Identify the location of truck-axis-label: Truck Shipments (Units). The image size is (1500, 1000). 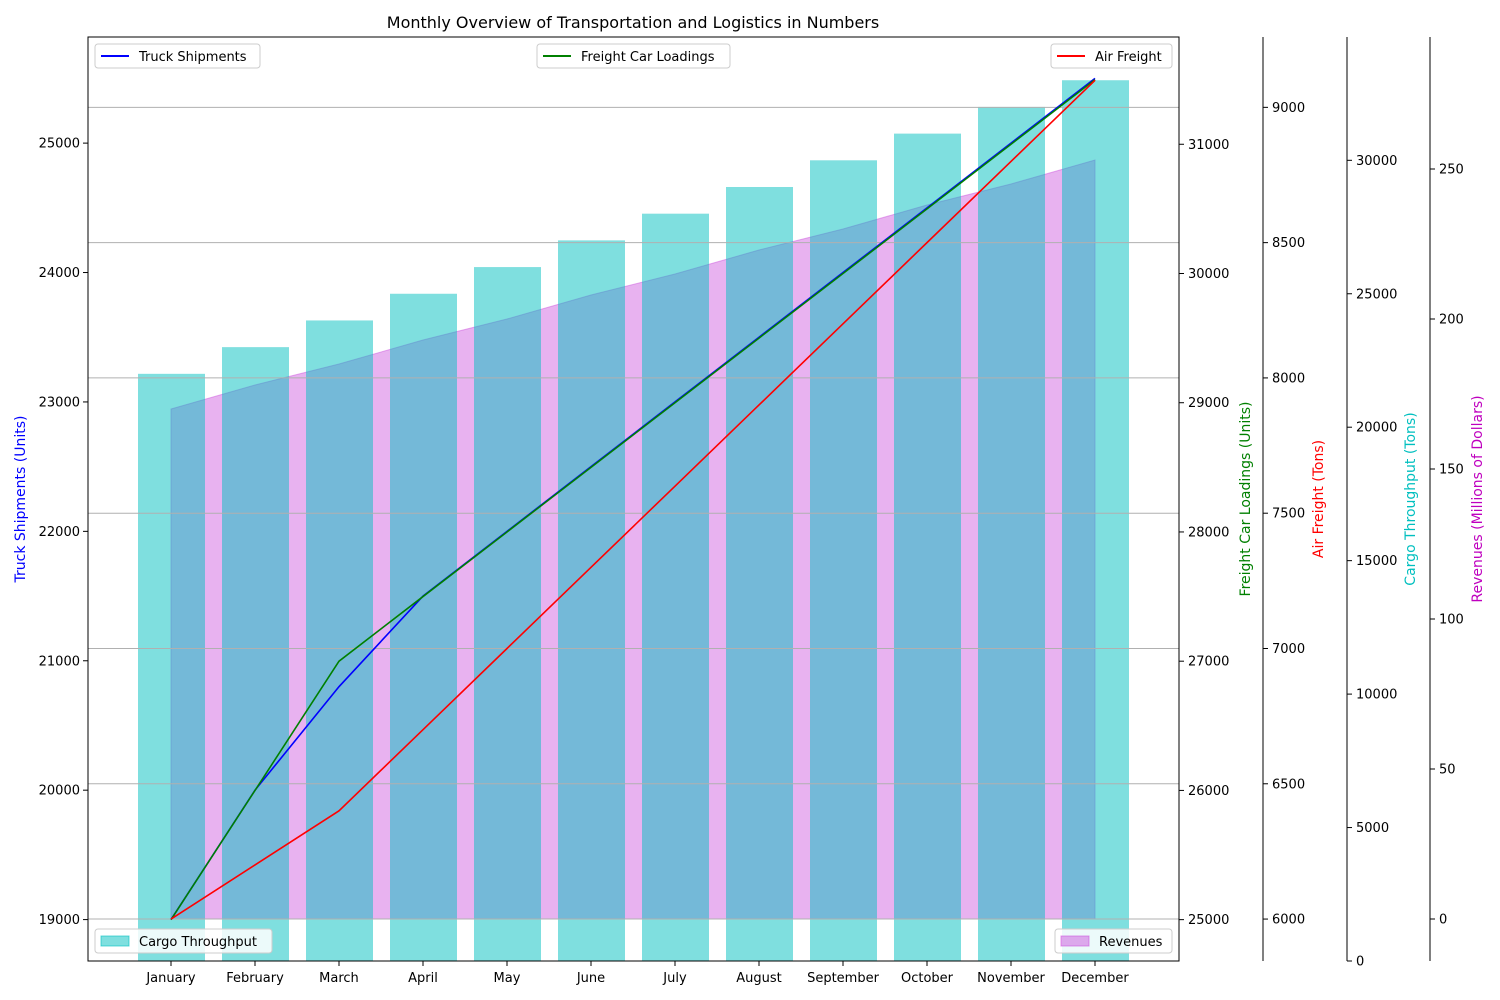
(21, 500).